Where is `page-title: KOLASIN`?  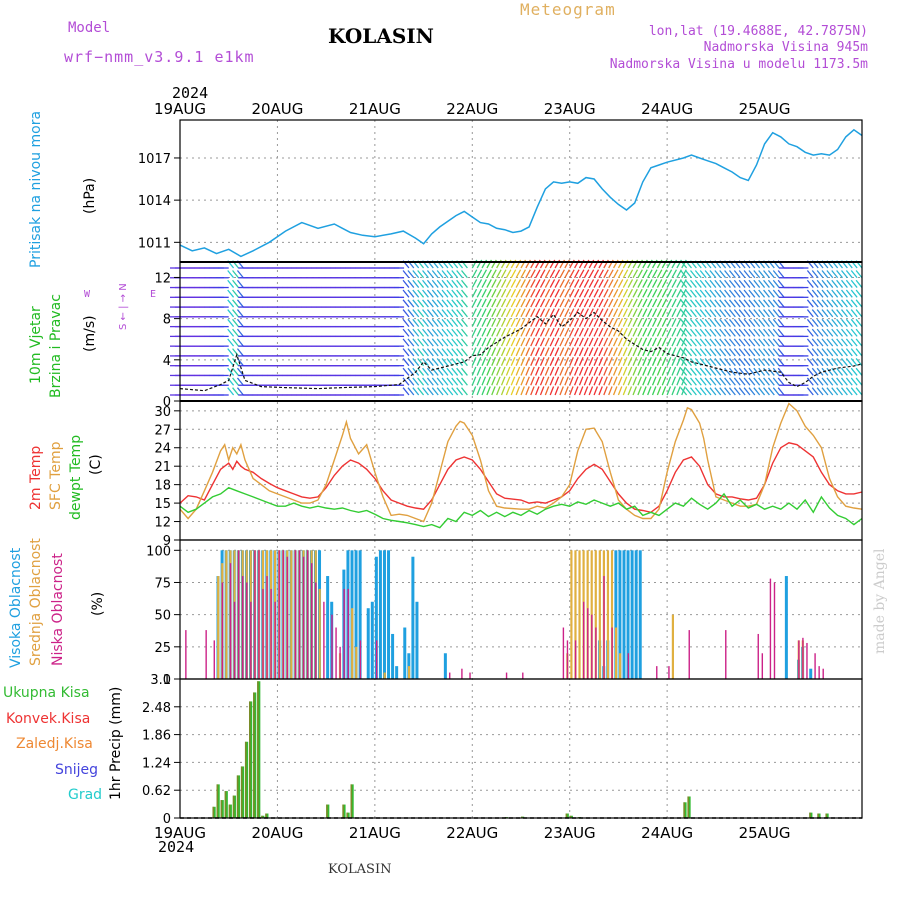
page-title: KOLASIN is located at coordinates (381, 36).